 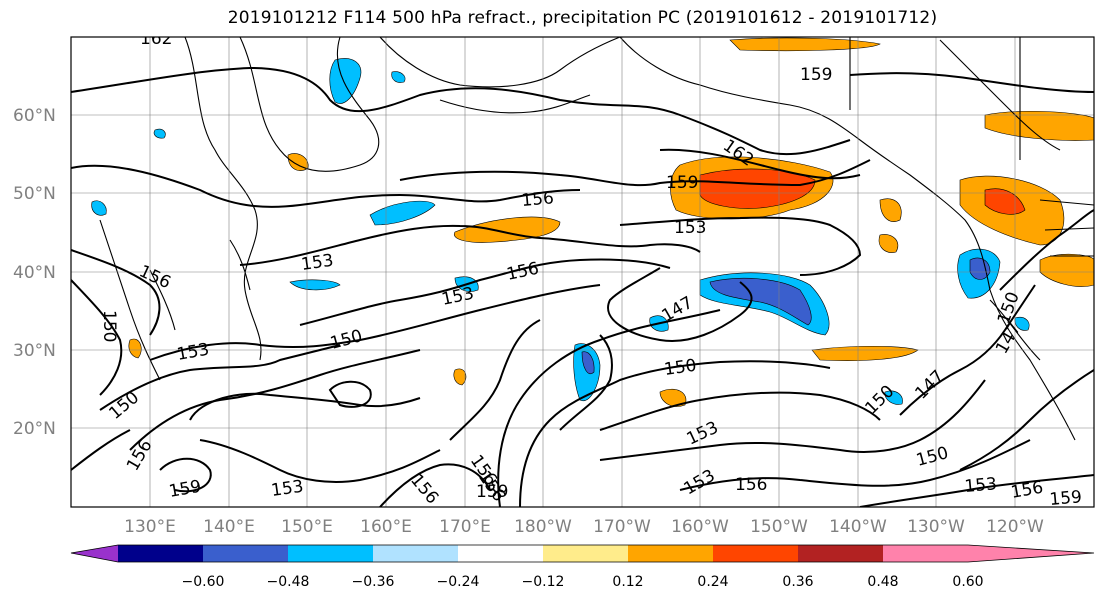 What do you see at coordinates (543, 582) in the screenshot?
I see `colorbar-tick-label: −0.12` at bounding box center [543, 582].